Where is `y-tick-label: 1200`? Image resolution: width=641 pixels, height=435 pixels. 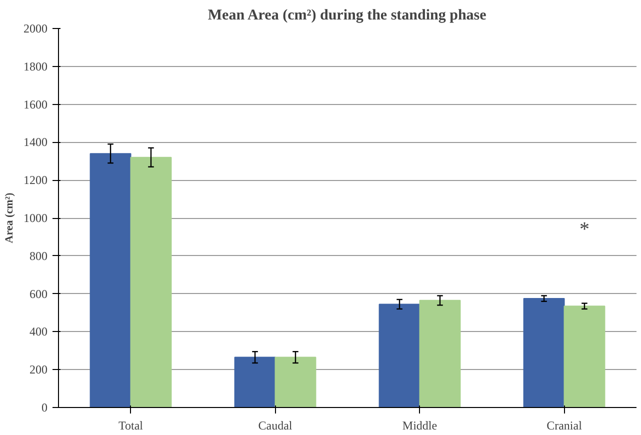 y-tick-label: 1200 is located at coordinates (36, 180).